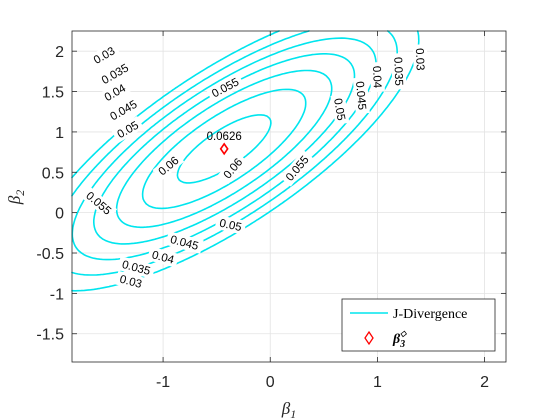 This screenshot has width=560, height=420. I want to click on y-tick-label: -0.5, so click(50, 254).